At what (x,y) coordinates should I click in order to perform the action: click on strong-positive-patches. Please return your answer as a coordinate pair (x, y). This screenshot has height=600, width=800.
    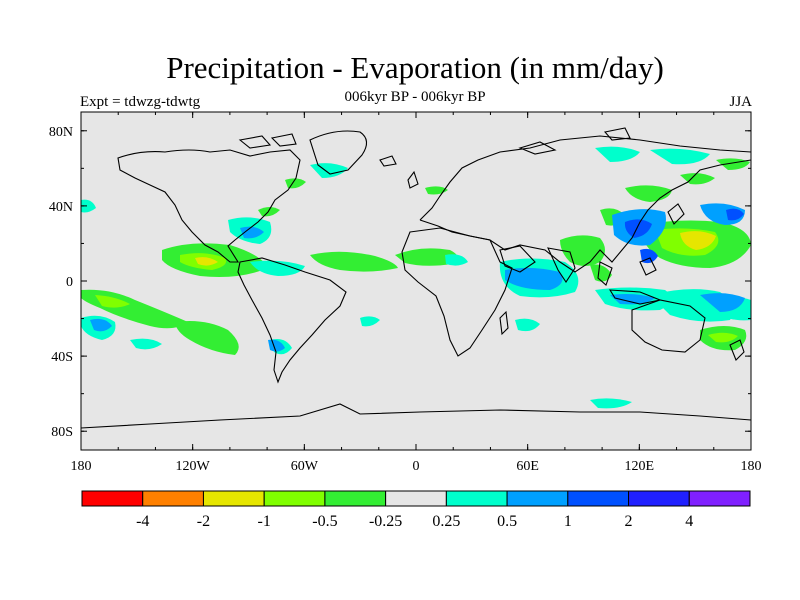
    Looking at the image, I should click on (684, 236).